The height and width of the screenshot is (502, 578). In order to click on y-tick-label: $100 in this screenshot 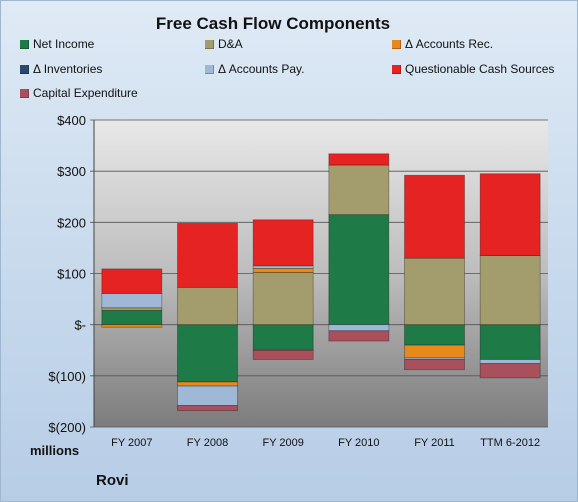, I will do `click(71, 274)`.